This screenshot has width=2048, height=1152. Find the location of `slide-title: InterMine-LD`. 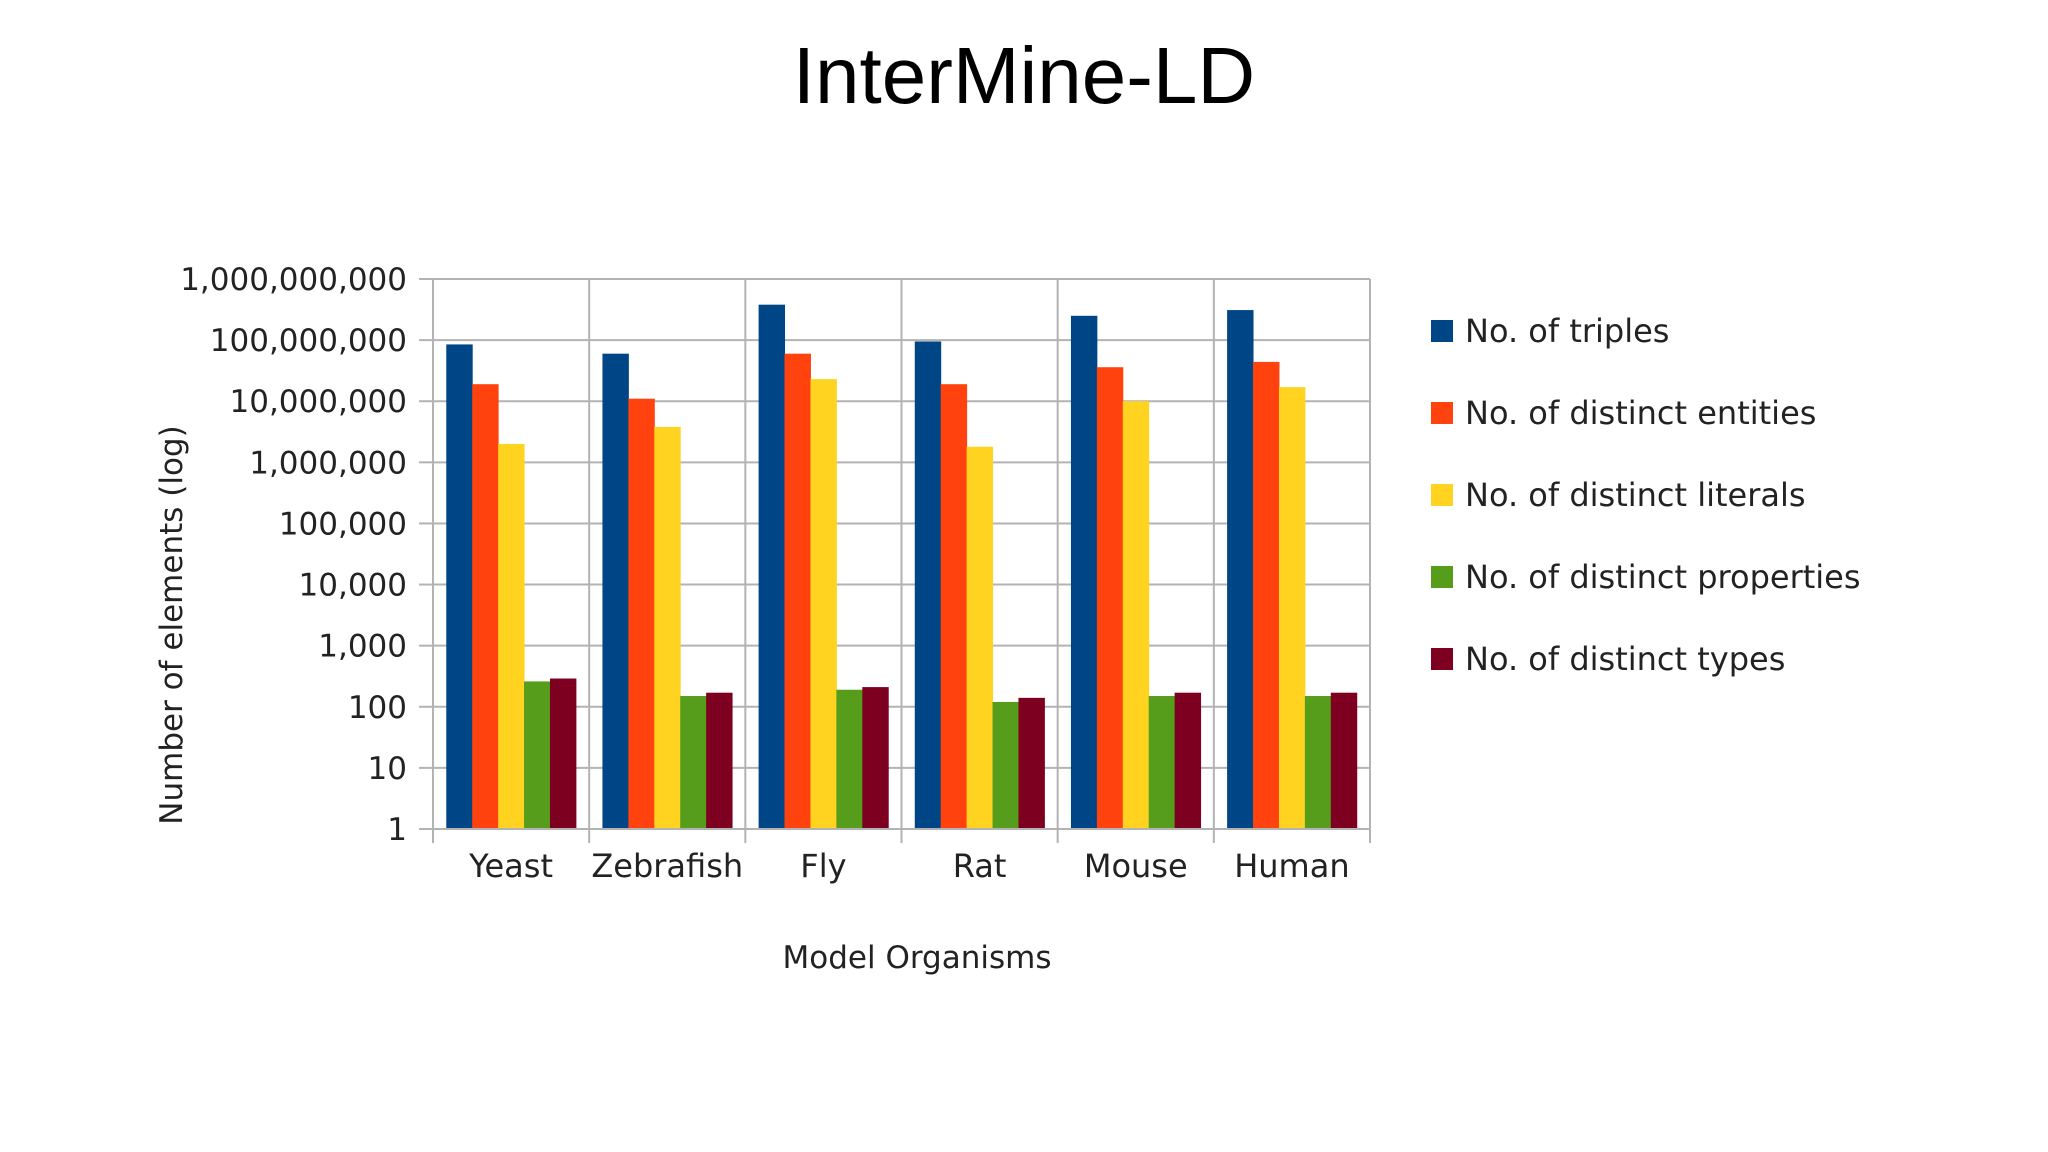

slide-title: InterMine-LD is located at coordinates (1024, 75).